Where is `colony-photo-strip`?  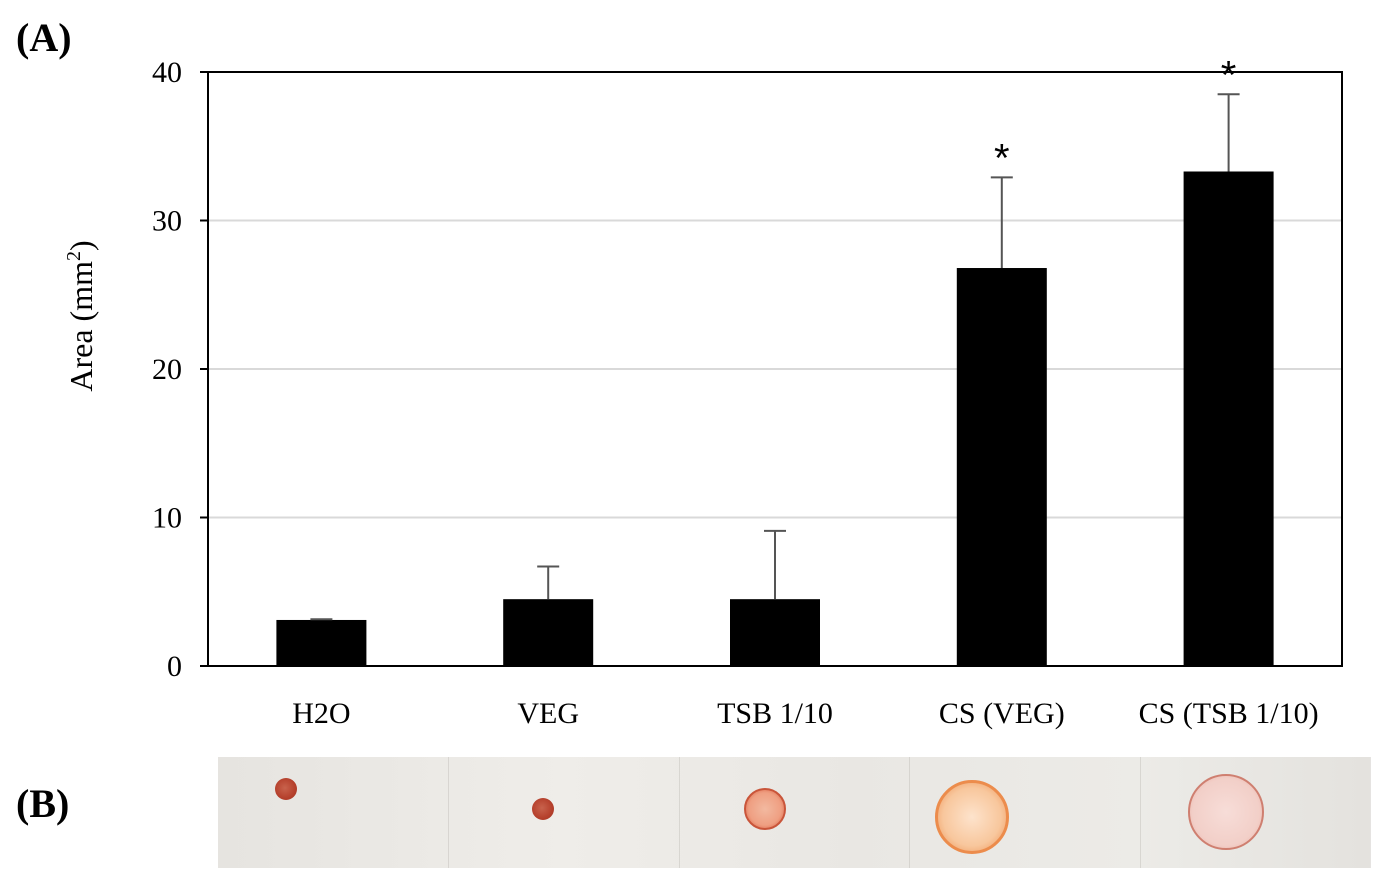 colony-photo-strip is located at coordinates (794, 812).